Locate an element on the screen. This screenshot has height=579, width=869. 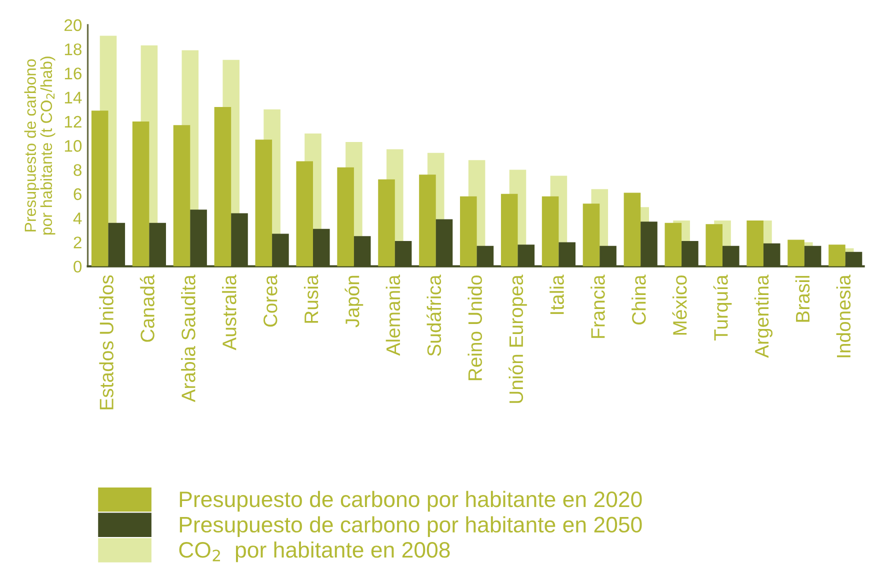
y-tick-label: 6 is located at coordinates (78, 194).